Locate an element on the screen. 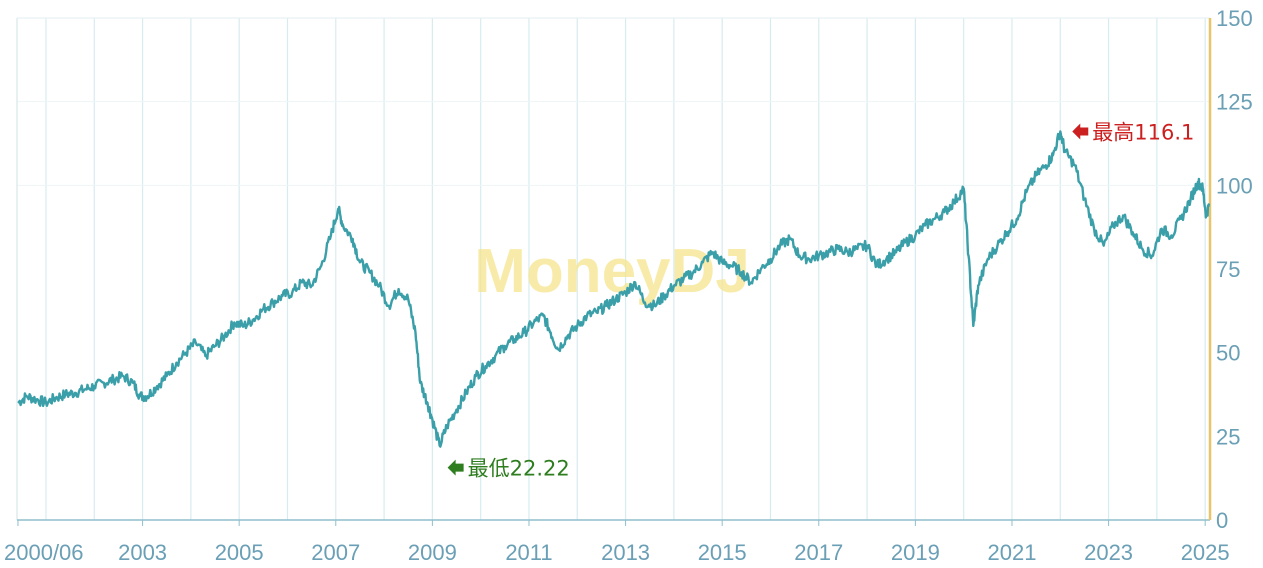 This screenshot has height=568, width=1263. annotation-low: 最低22.22 is located at coordinates (508, 469).